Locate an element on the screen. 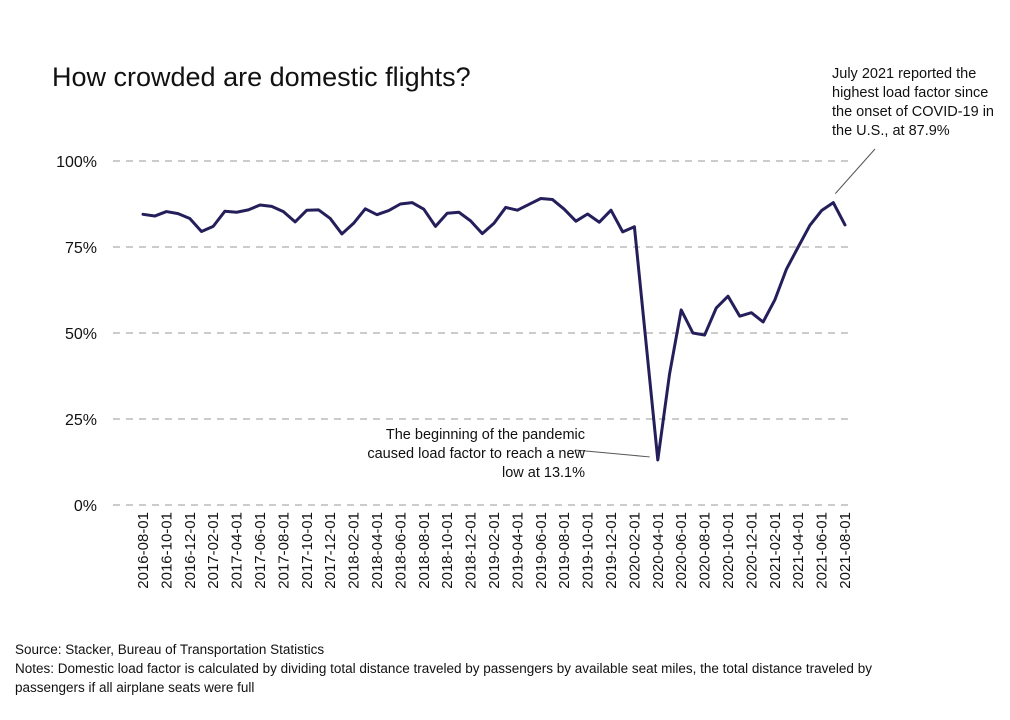 Image resolution: width=1010 pixels, height=720 pixels. annotation-leaders is located at coordinates (725, 303).